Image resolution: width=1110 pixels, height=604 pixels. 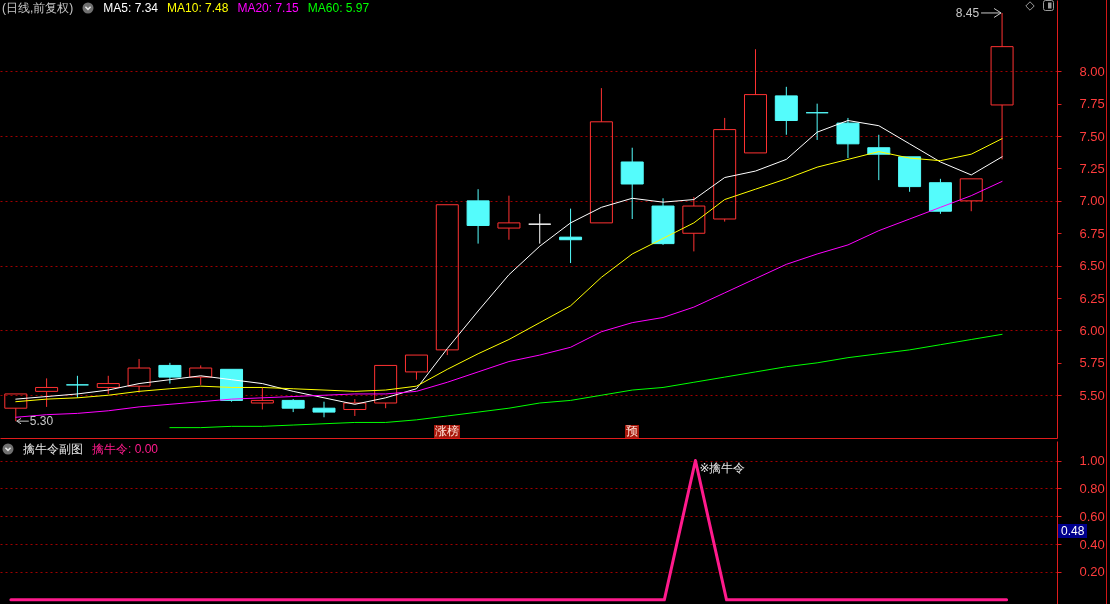 I want to click on annotation: ※擒牛令, so click(x=722, y=467).